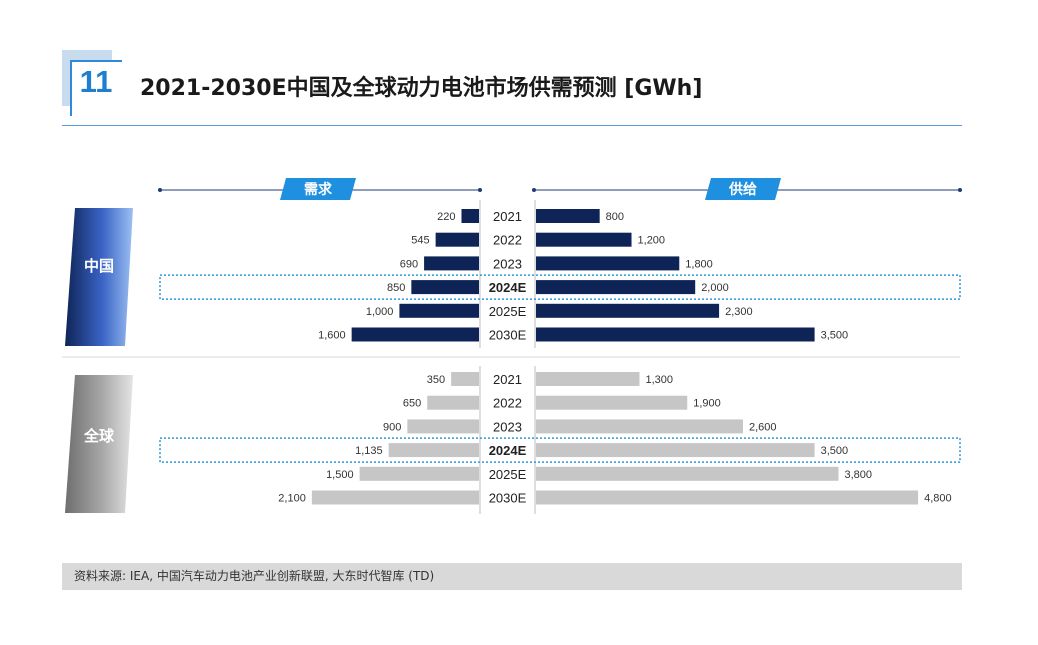  What do you see at coordinates (659, 380) in the screenshot?
I see `global-supply-label: 1,300` at bounding box center [659, 380].